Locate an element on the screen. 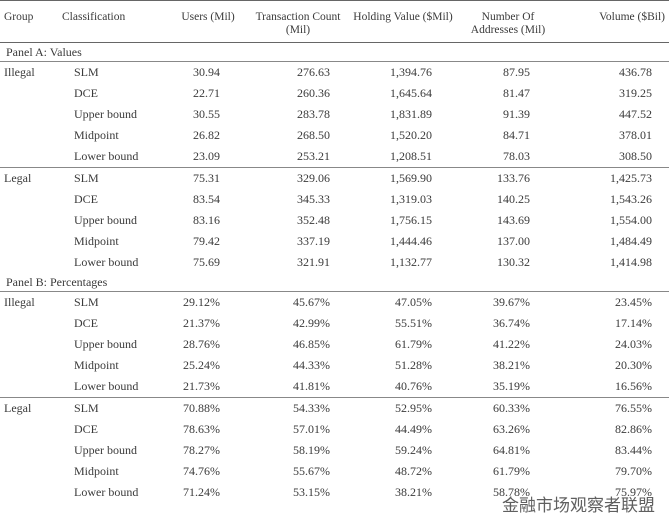 This screenshot has width=669, height=522. classification: Upper bound is located at coordinates (105, 114).